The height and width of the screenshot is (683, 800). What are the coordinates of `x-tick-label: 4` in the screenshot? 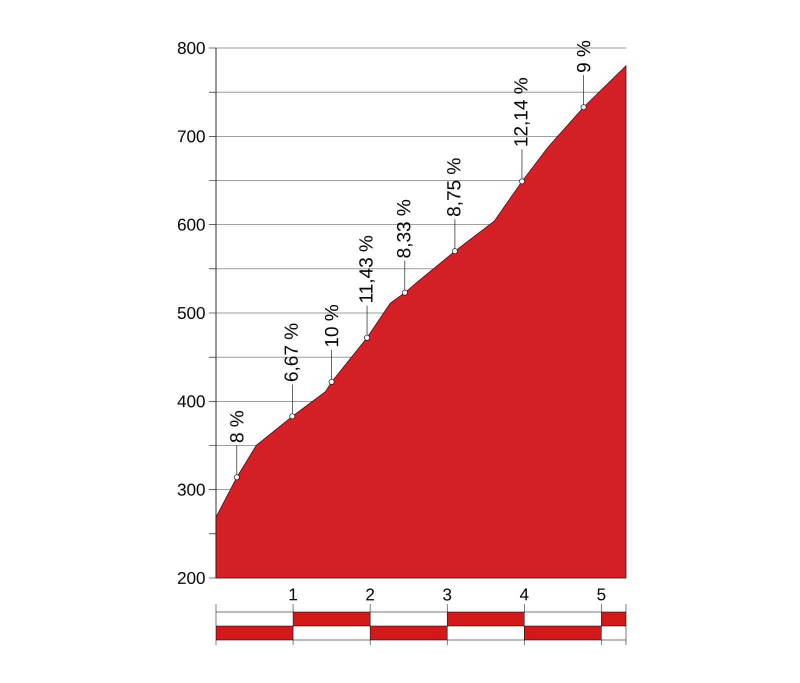 It's located at (524, 594).